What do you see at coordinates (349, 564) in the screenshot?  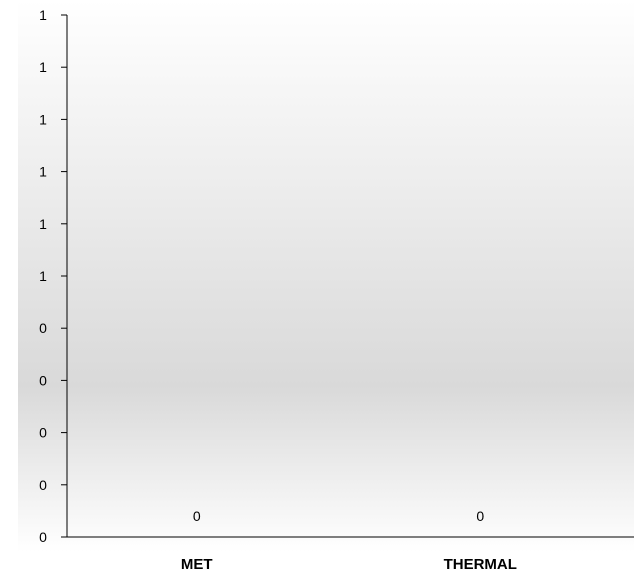 I see `x-axis-labels: MET THERMAL` at bounding box center [349, 564].